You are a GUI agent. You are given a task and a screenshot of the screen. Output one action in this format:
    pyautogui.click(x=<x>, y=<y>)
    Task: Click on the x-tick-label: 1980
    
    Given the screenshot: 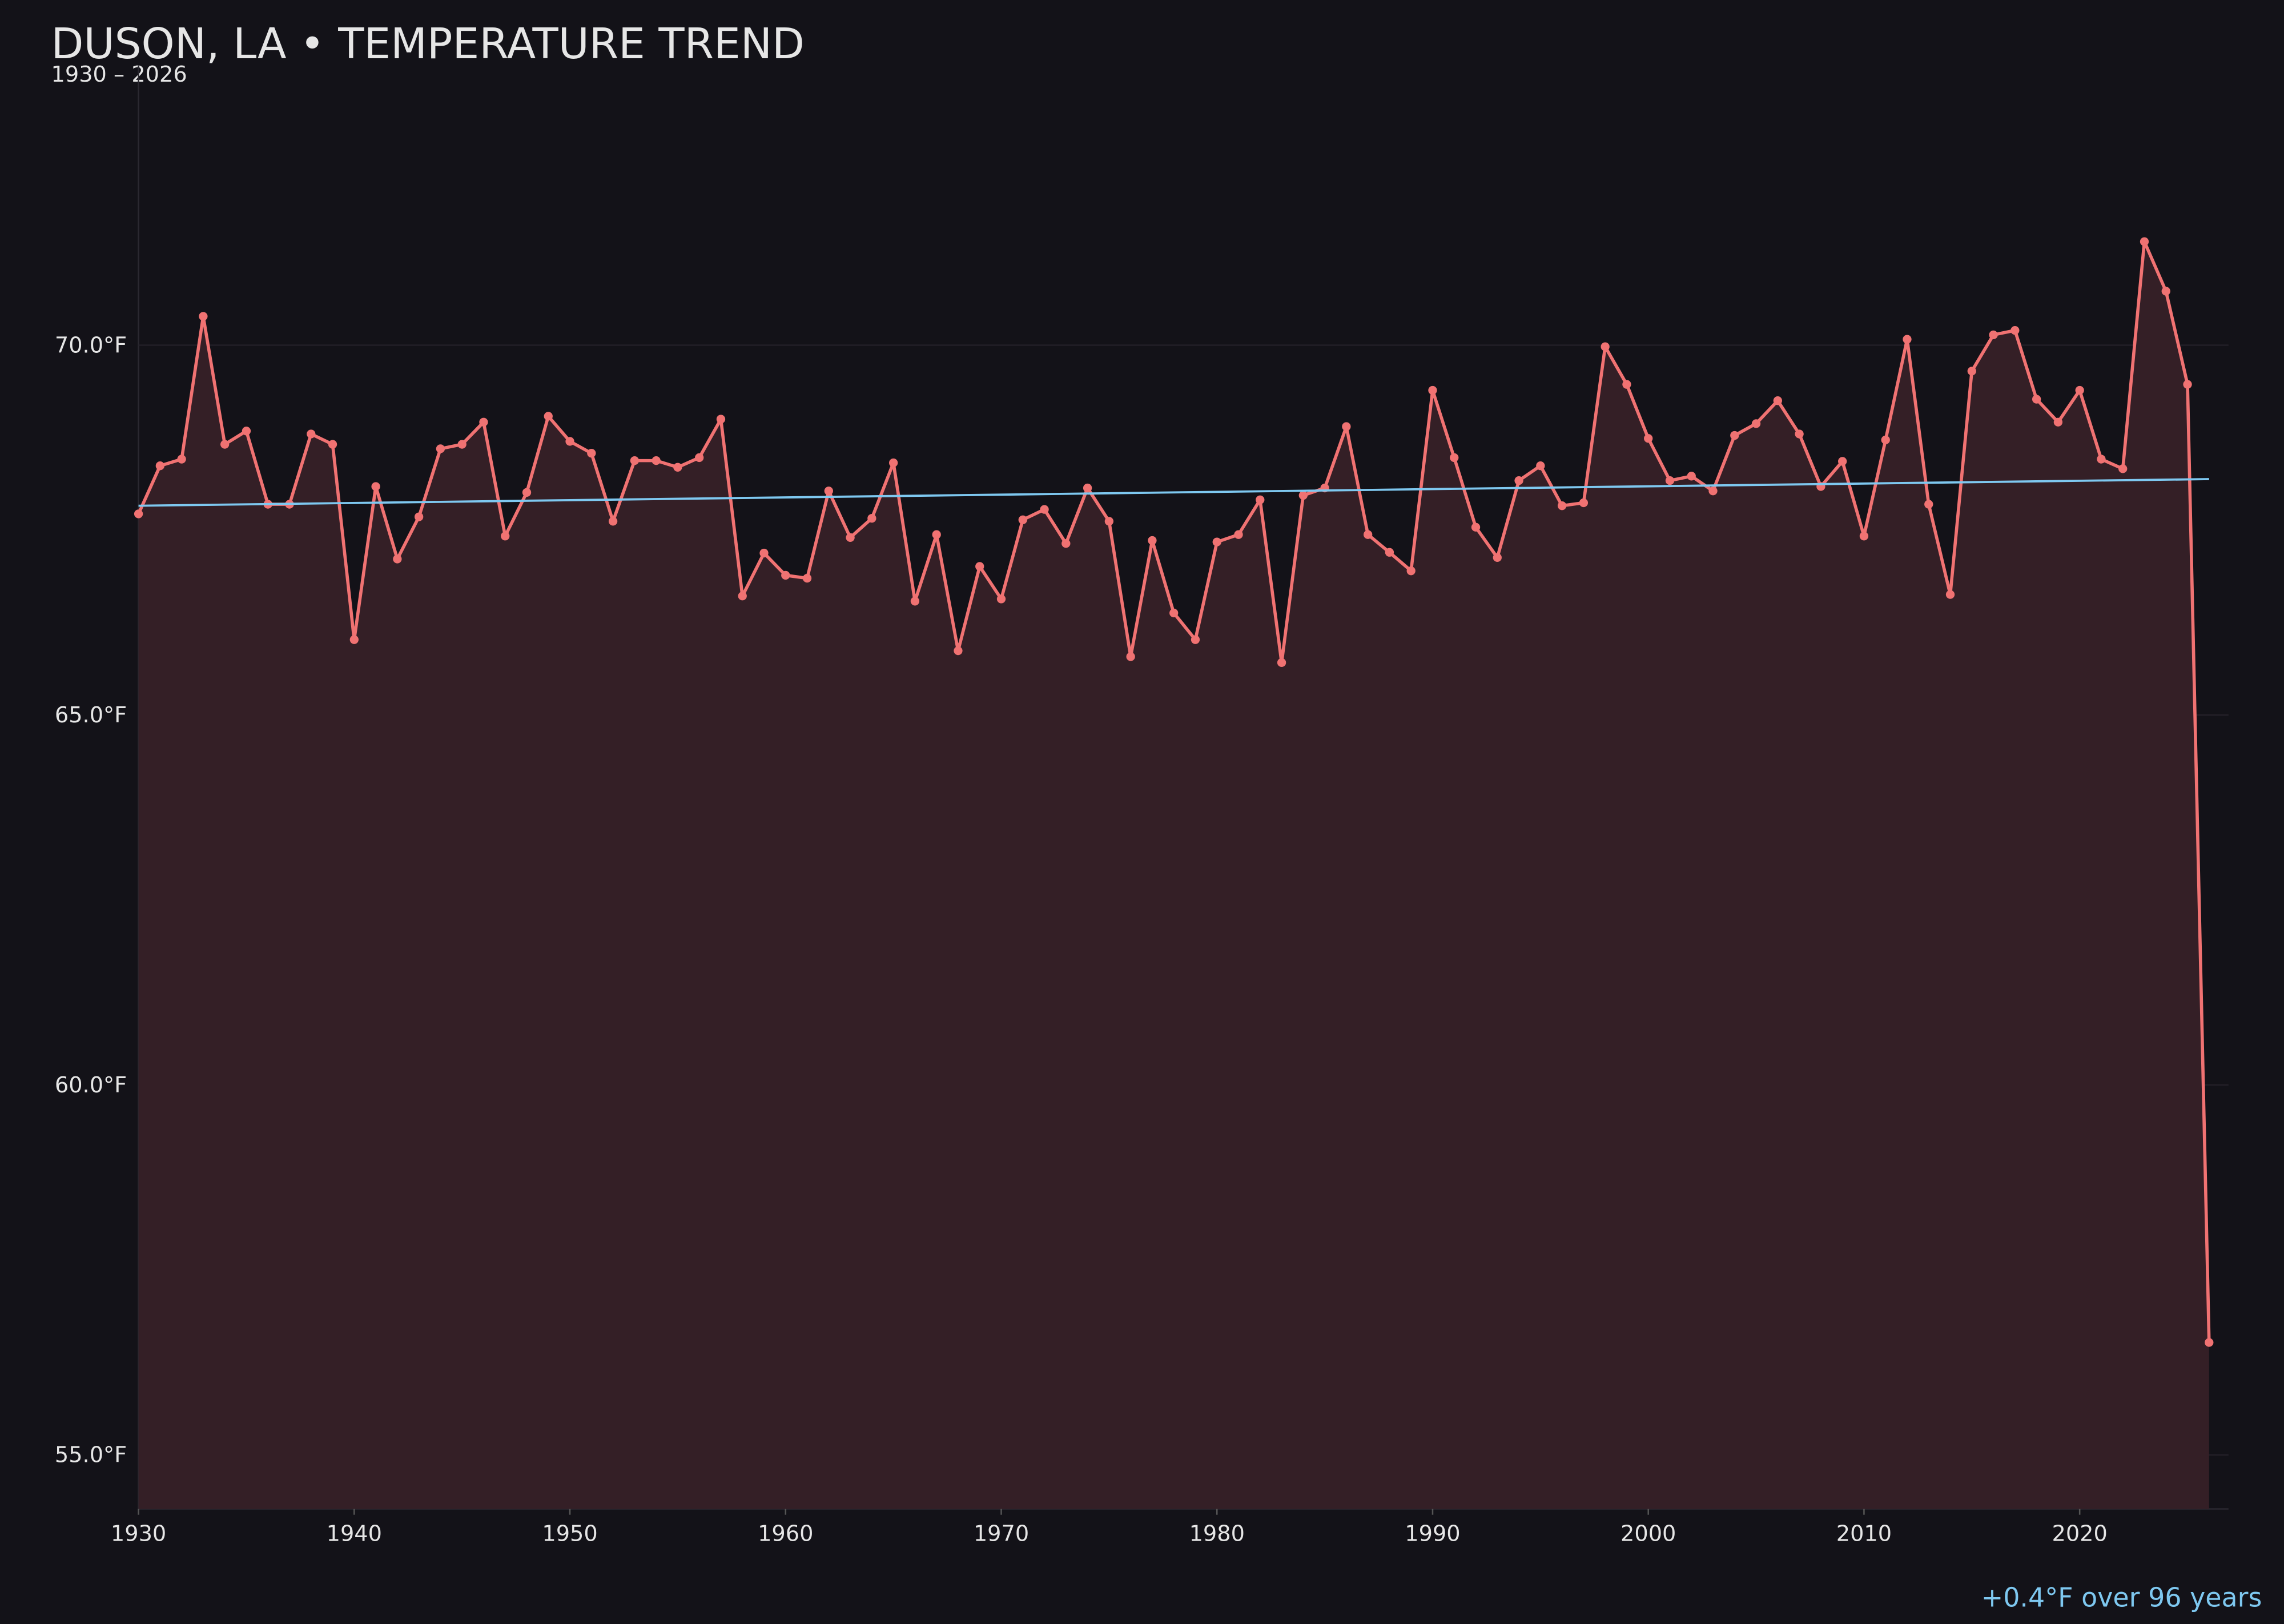 What is the action you would take?
    pyautogui.click(x=1217, y=1534)
    